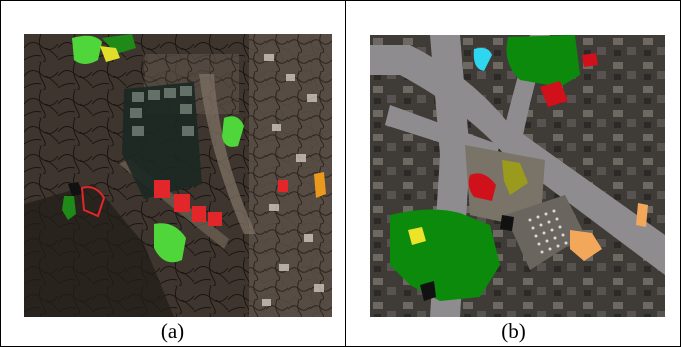 This screenshot has height=347, width=681. Describe the element at coordinates (172, 331) in the screenshot. I see `caption-a: (a)` at that location.